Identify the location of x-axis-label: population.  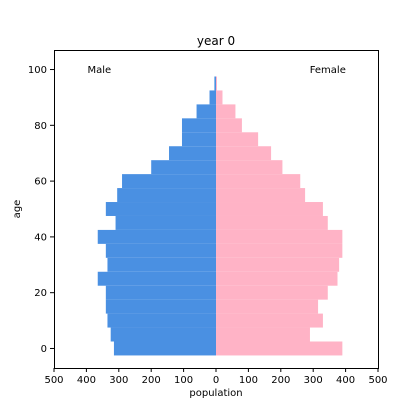
(215, 393).